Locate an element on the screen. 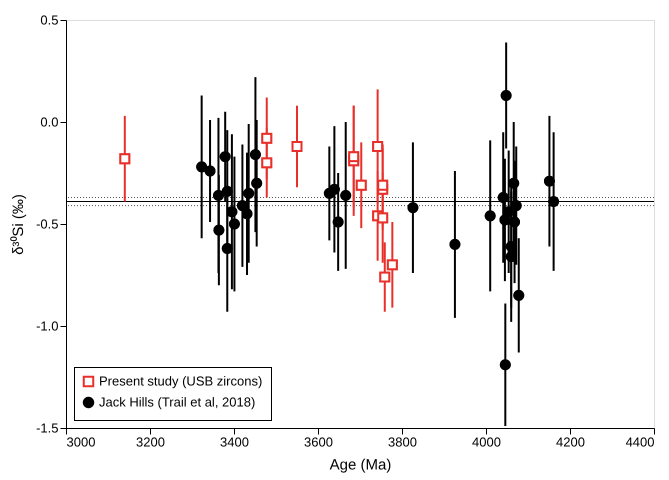 This screenshot has width=669, height=480. x-tick-label: 3000 is located at coordinates (81, 442).